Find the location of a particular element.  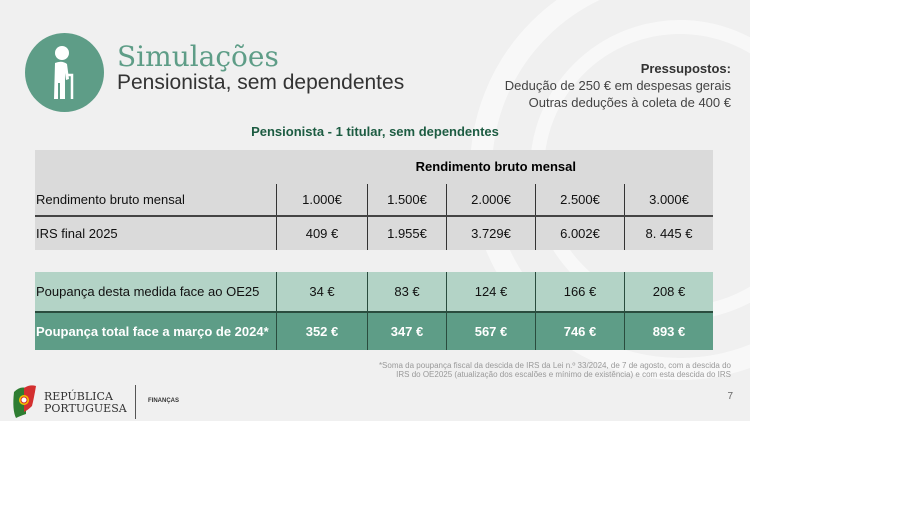

divider is located at coordinates (135, 402).